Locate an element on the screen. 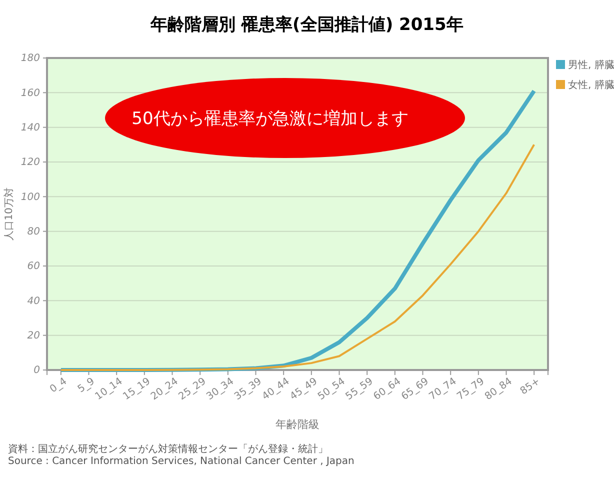 This screenshot has width=614, height=486. y-tick-label: 80 is located at coordinates (33, 232).